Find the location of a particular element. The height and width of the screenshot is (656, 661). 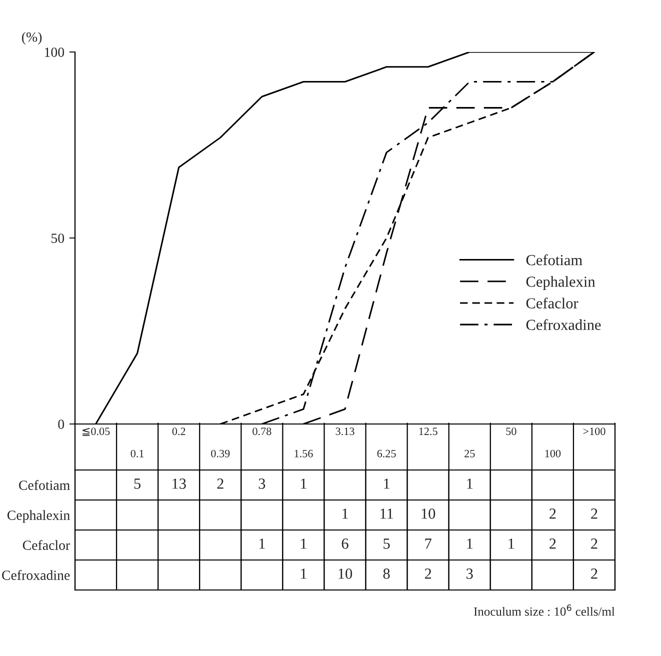

x-tick-label: 0.2 is located at coordinates (179, 432).